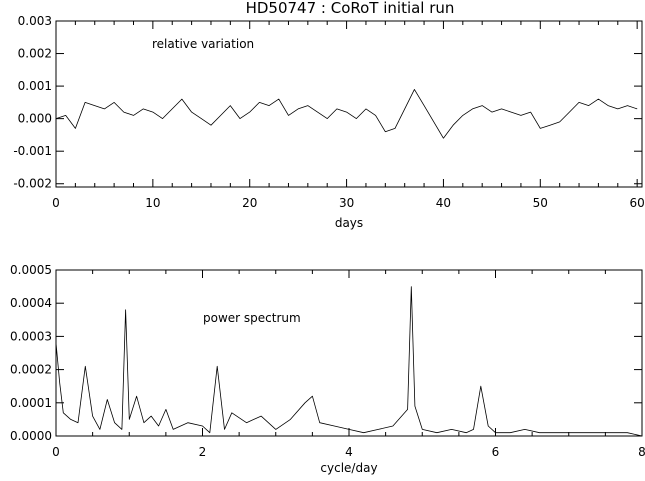 This screenshot has width=645, height=481. I want to click on x-tick-label: 10, so click(152, 203).